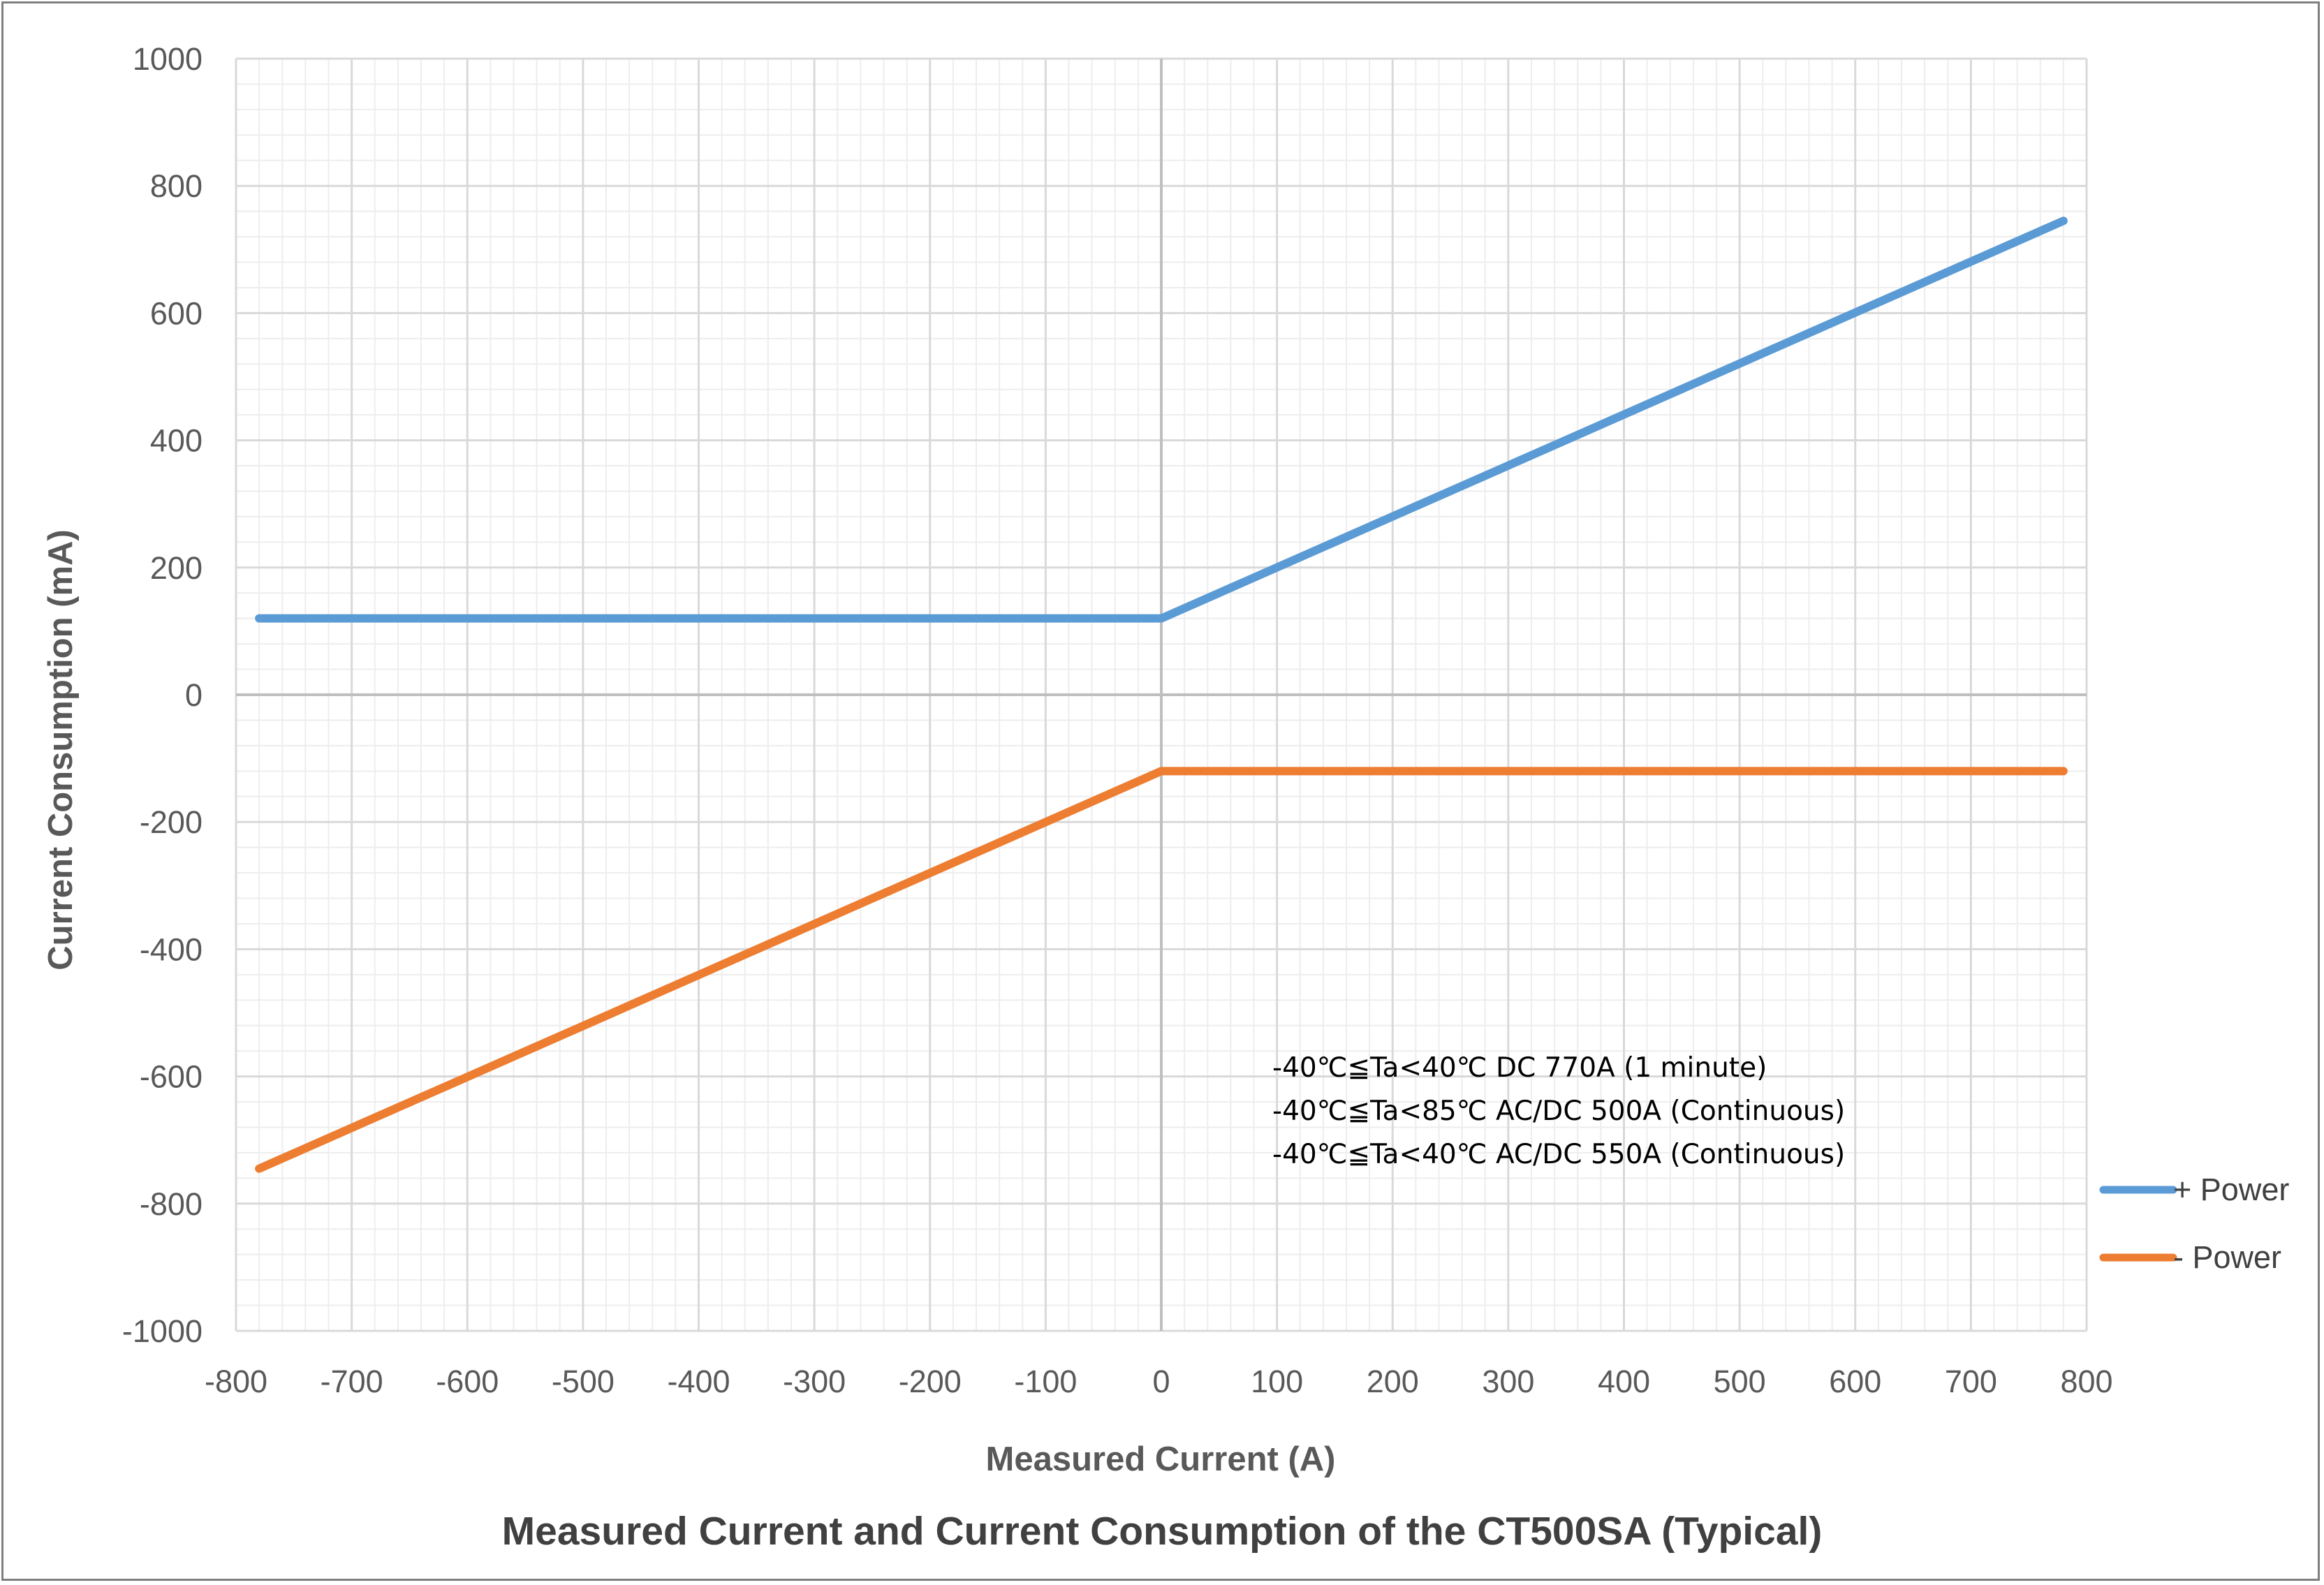 This screenshot has height=1585, width=2324. What do you see at coordinates (171, 949) in the screenshot?
I see `y-tick-label: -400` at bounding box center [171, 949].